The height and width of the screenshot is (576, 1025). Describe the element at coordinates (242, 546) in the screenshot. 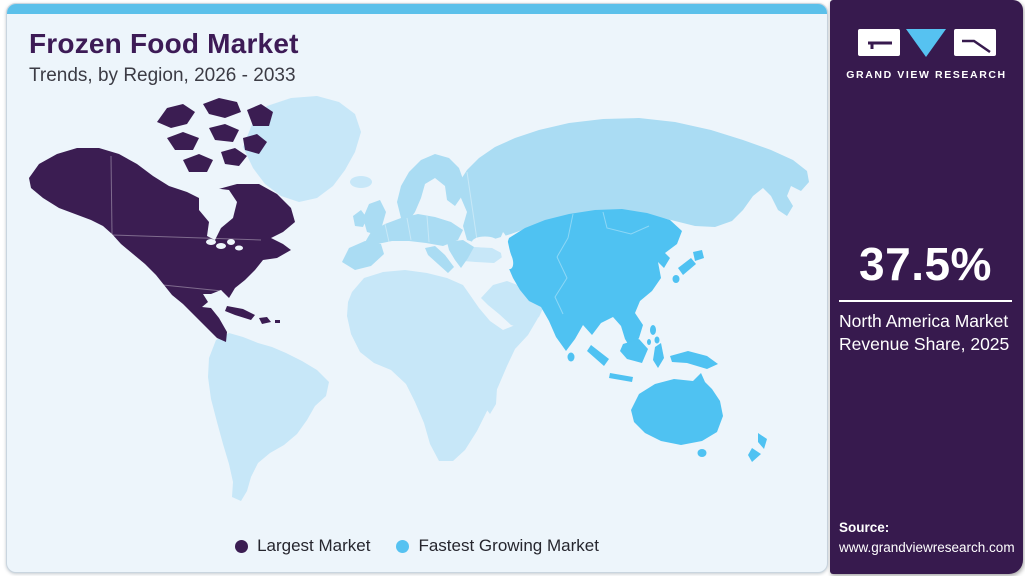

I see `largest-market-dot-icon` at that location.